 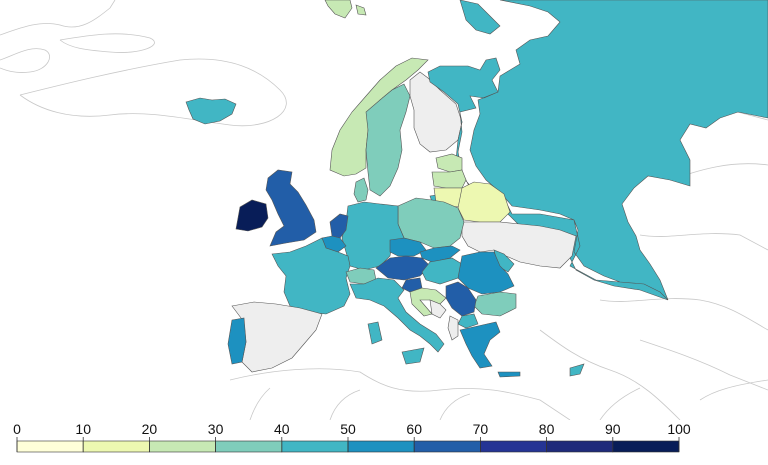 I want to click on region-latvia, so click(x=449, y=179).